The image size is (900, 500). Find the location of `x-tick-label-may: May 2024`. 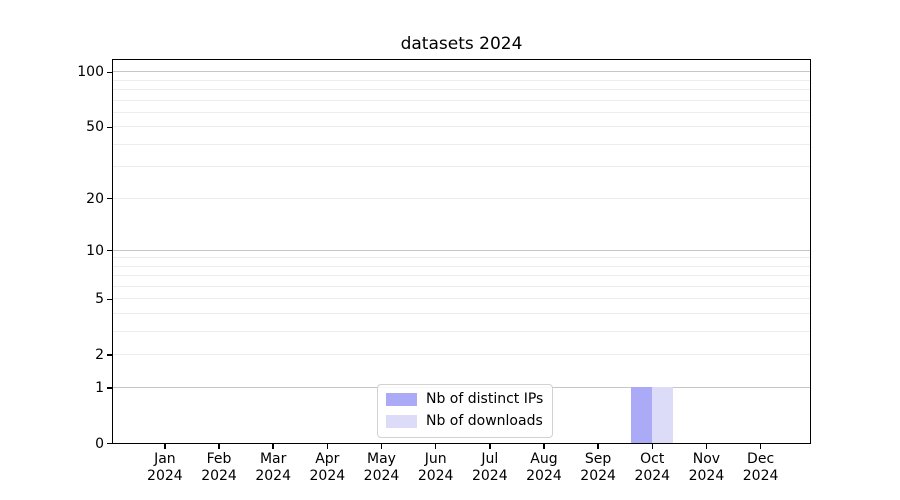

x-tick-label-may: May 2024 is located at coordinates (381, 467).